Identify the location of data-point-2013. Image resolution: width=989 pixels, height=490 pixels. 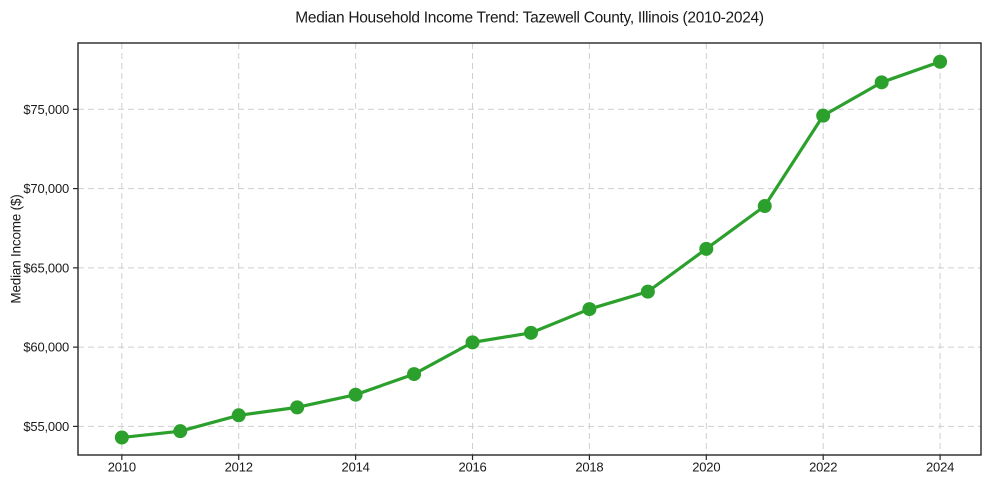
(297, 407).